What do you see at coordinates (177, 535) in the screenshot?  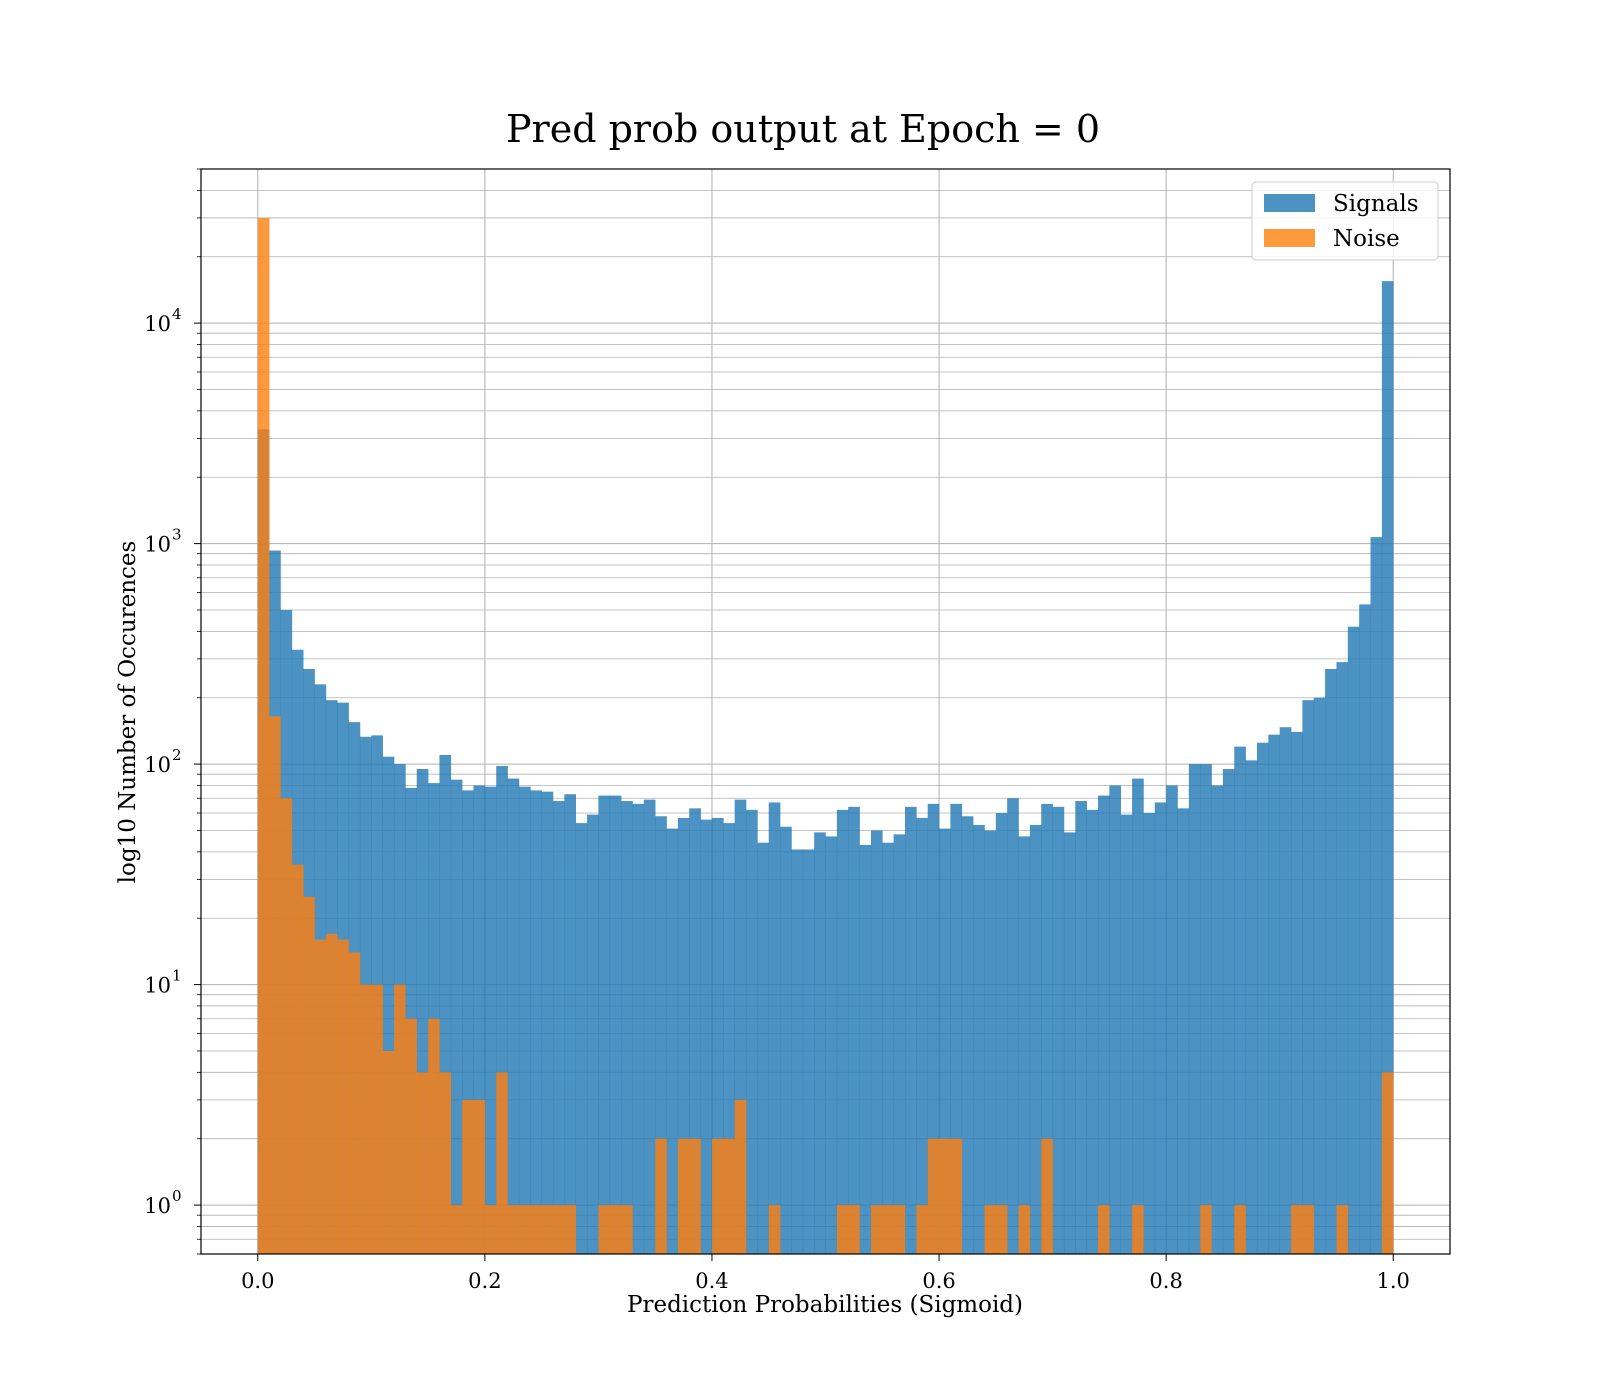 I see `y-tick-exponent: 3` at bounding box center [177, 535].